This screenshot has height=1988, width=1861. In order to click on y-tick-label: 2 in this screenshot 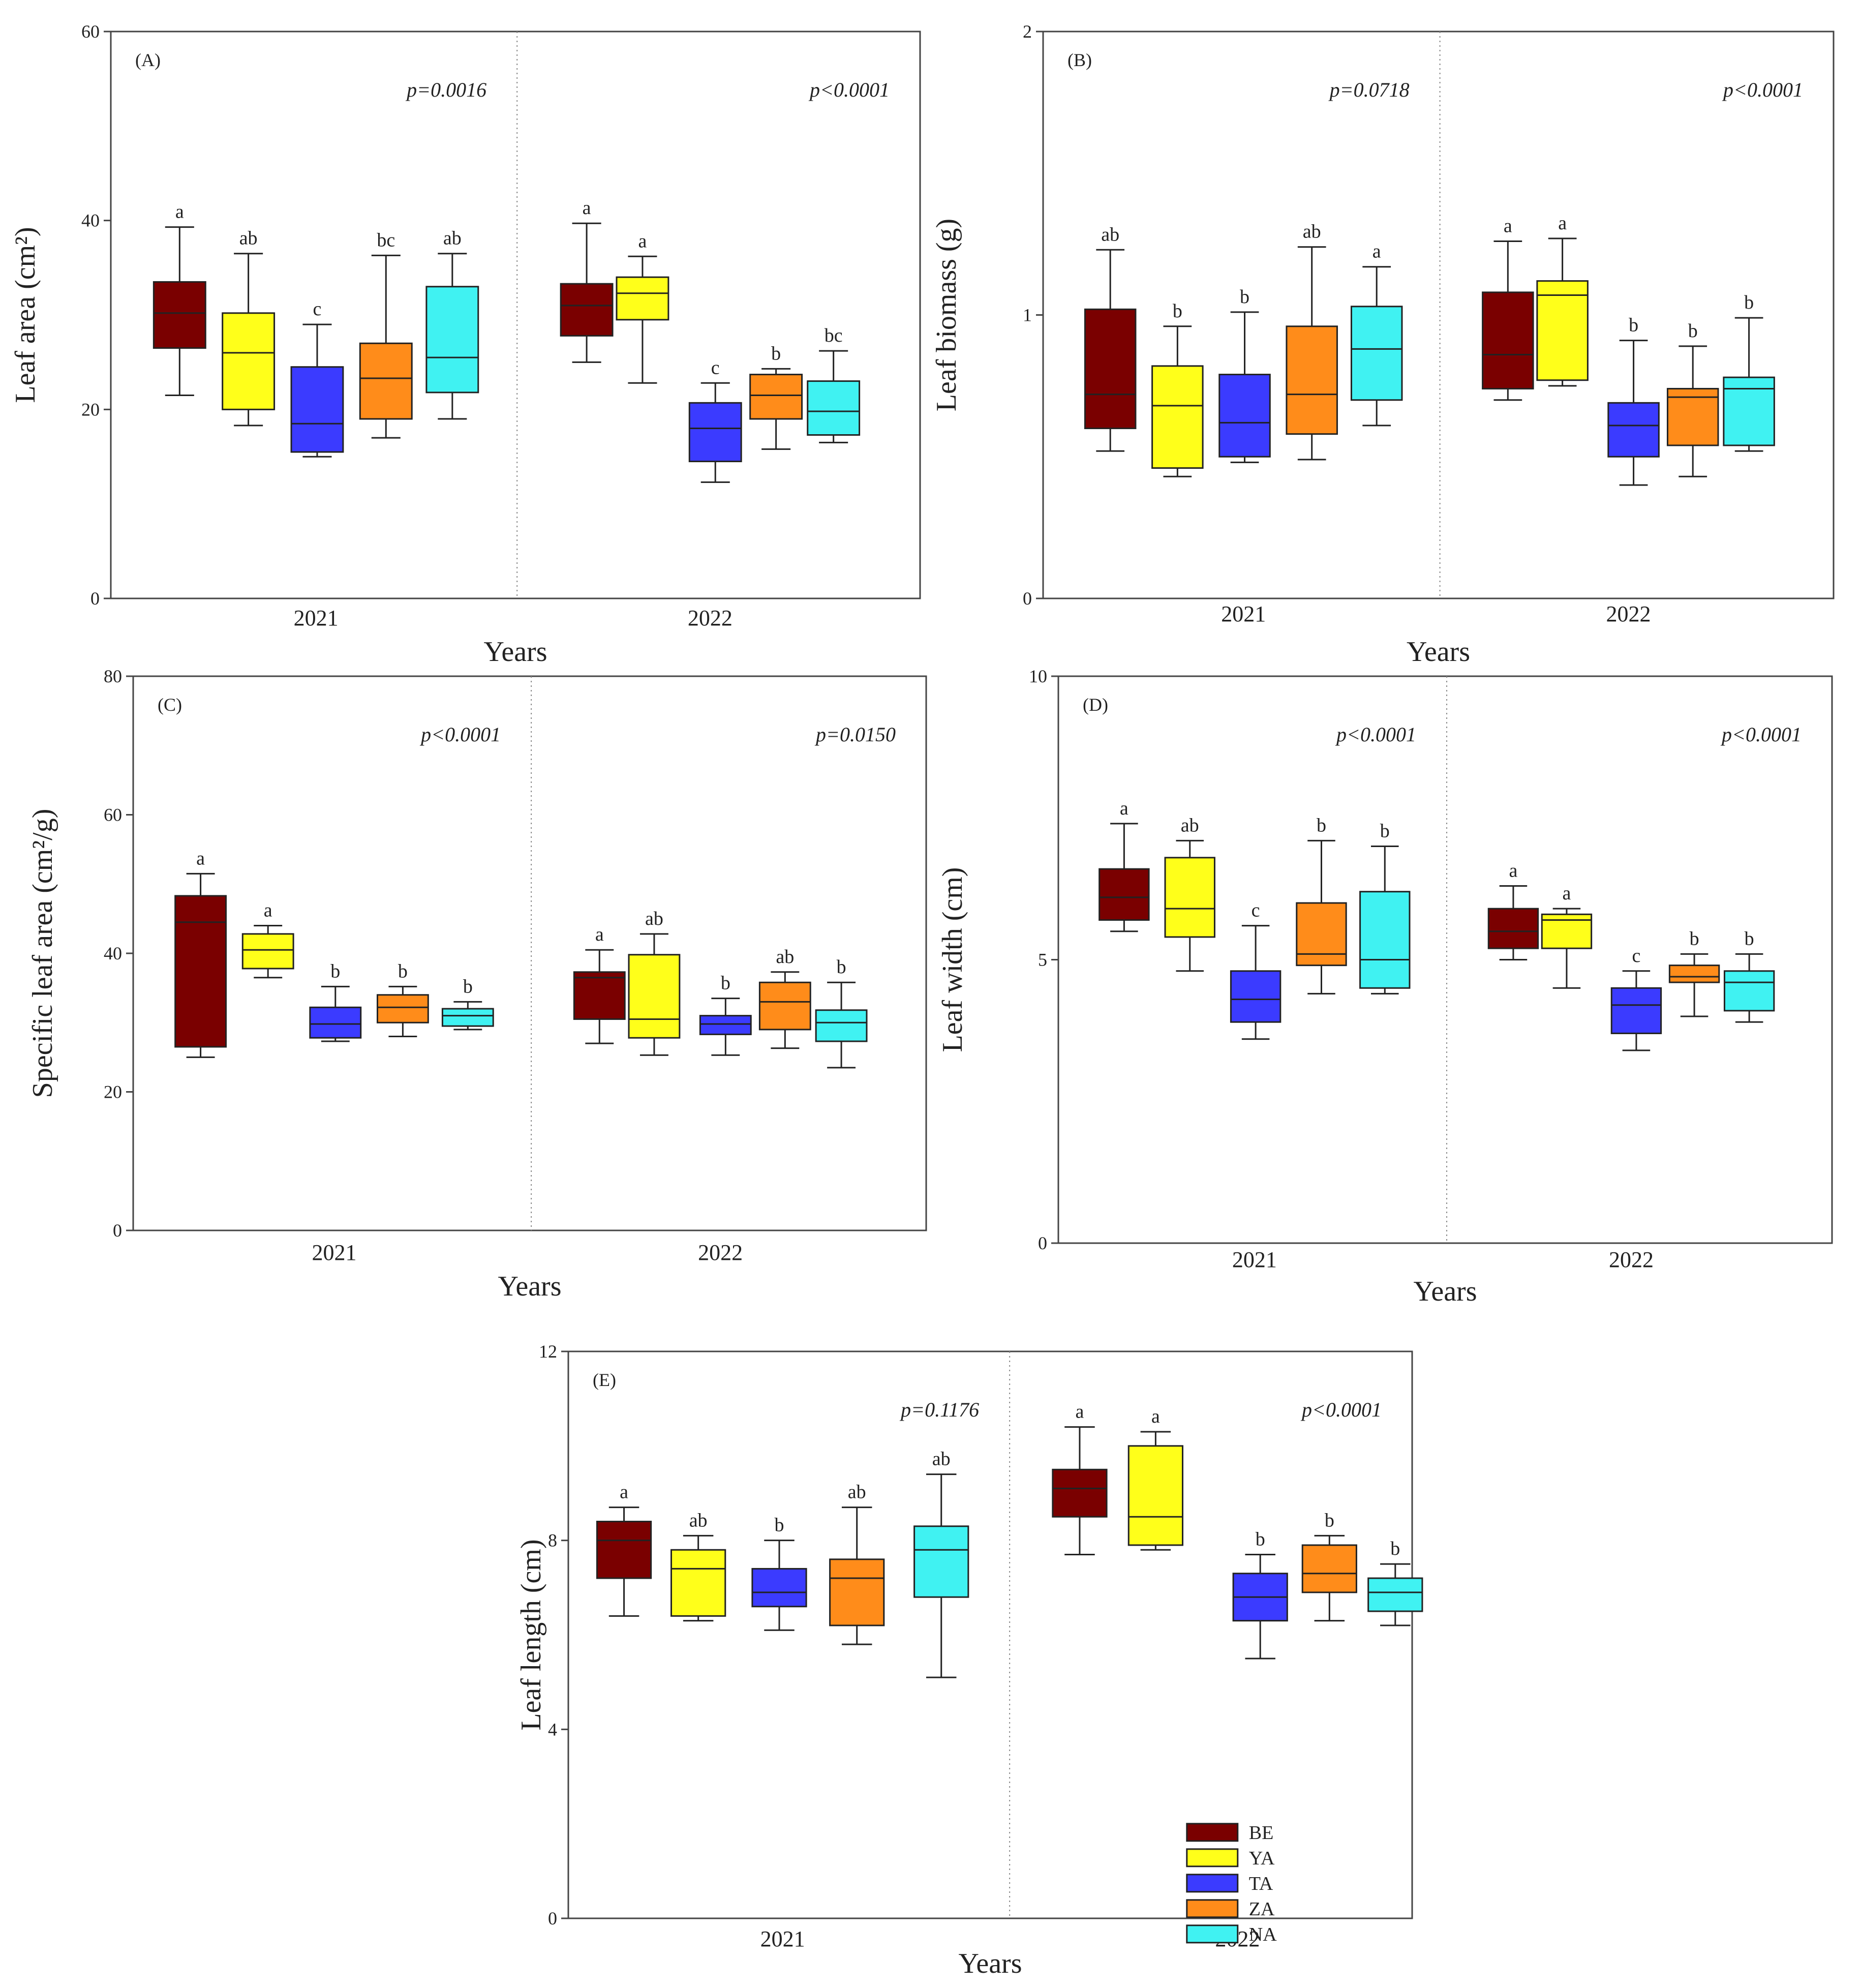, I will do `click(1027, 31)`.